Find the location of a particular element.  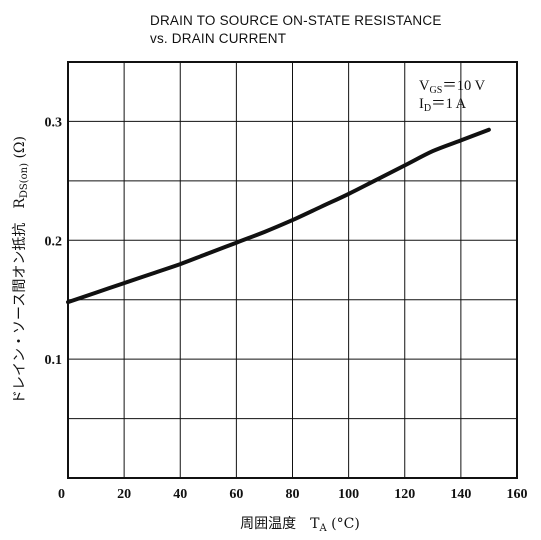

y-axis-label: ドレイン・ソース間オン抵抗 RDS(on) (Ω) is located at coordinates (21, 270).